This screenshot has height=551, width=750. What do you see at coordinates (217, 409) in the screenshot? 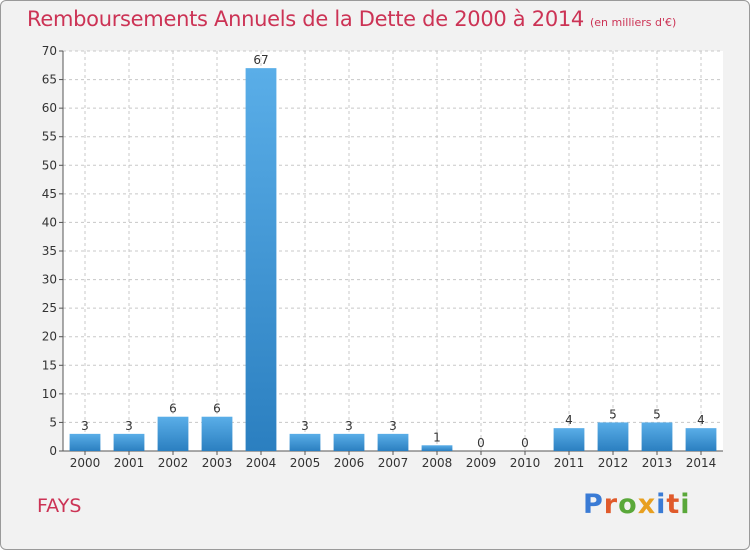
I see `value-label-2003: 6` at bounding box center [217, 409].